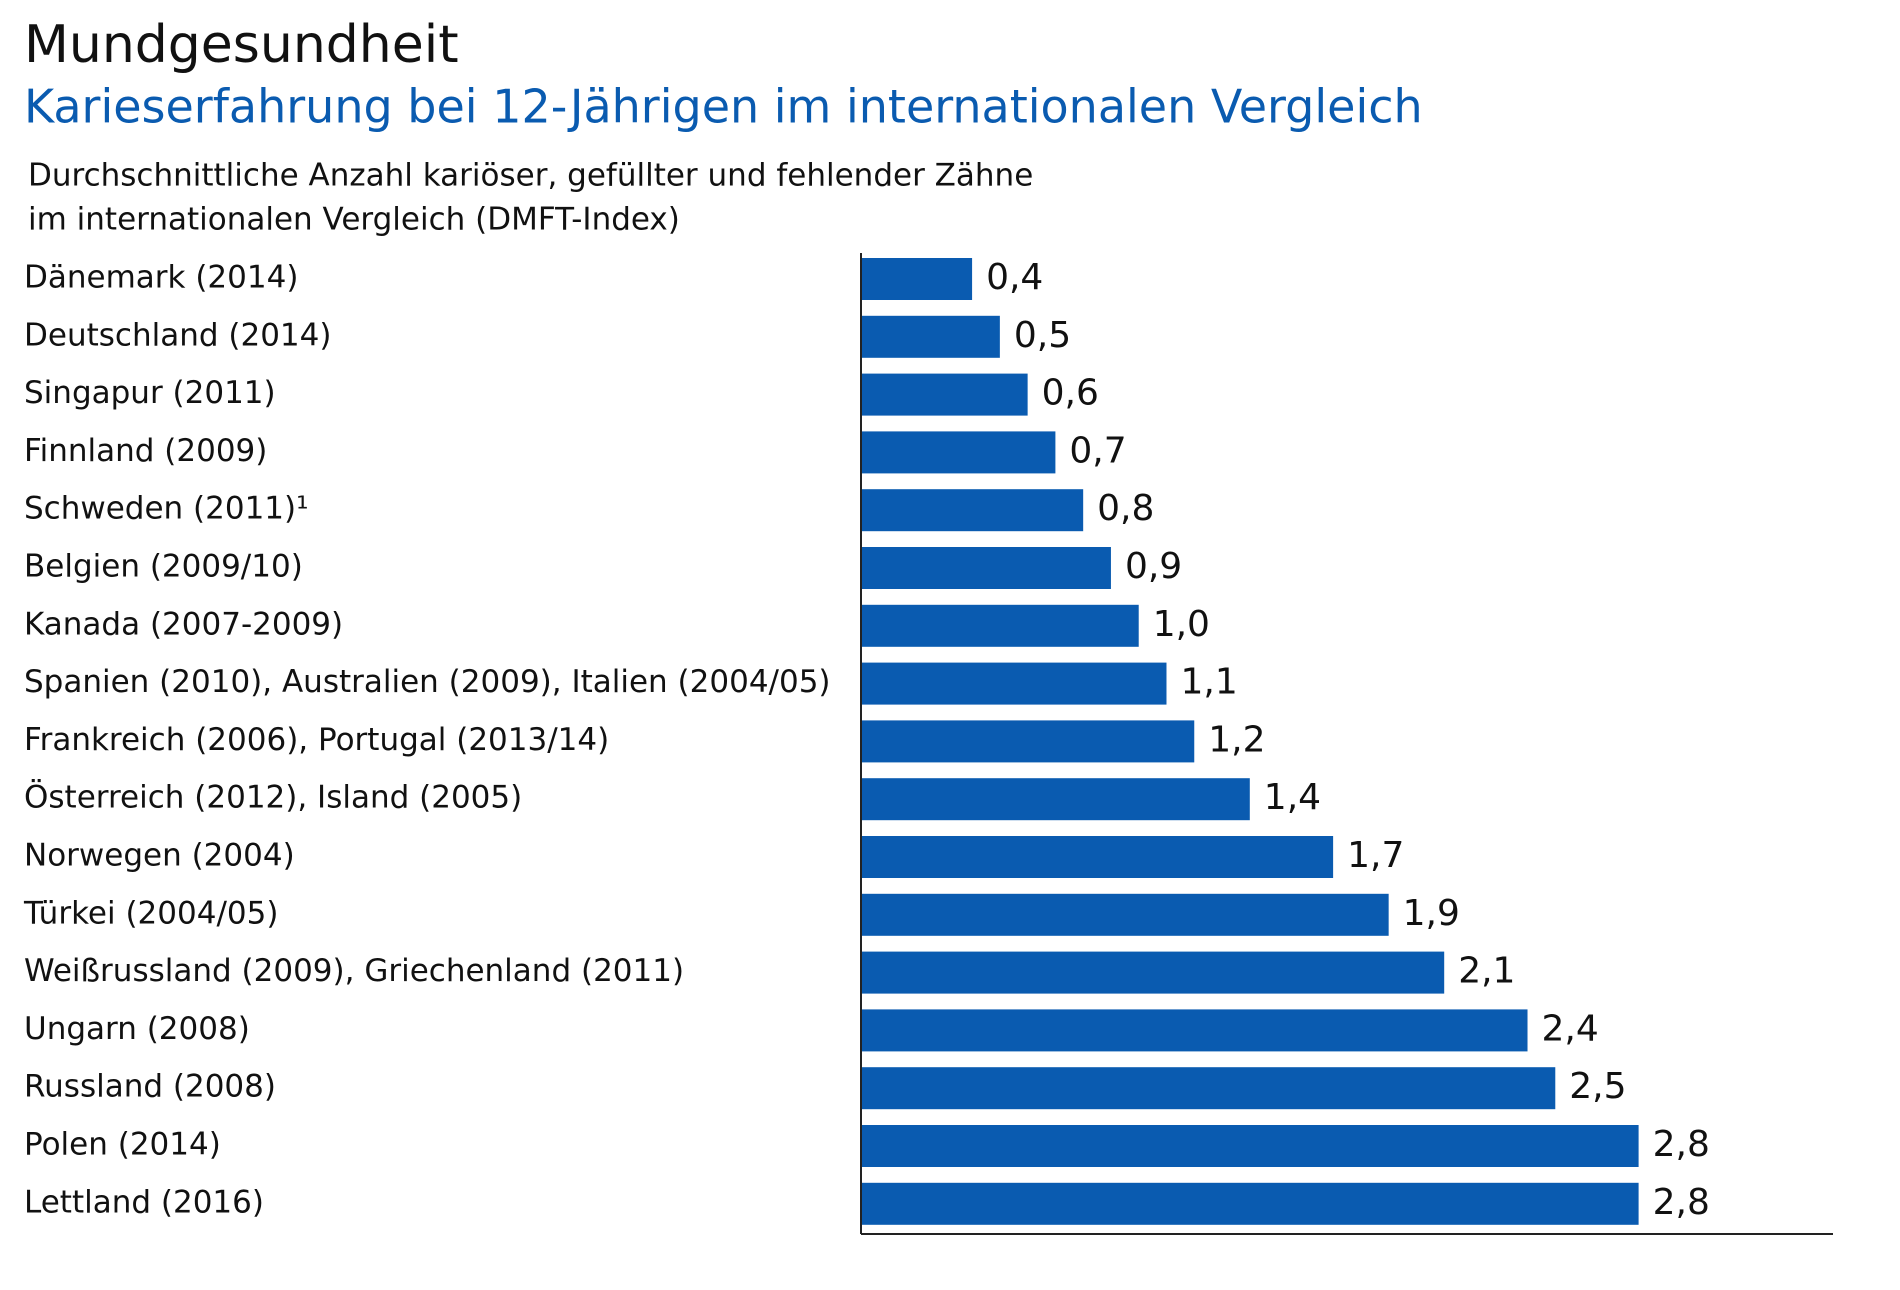 Image resolution: width=1900 pixels, height=1290 pixels. What do you see at coordinates (241, 45) in the screenshot?
I see `chart-title: Mundgesundheit` at bounding box center [241, 45].